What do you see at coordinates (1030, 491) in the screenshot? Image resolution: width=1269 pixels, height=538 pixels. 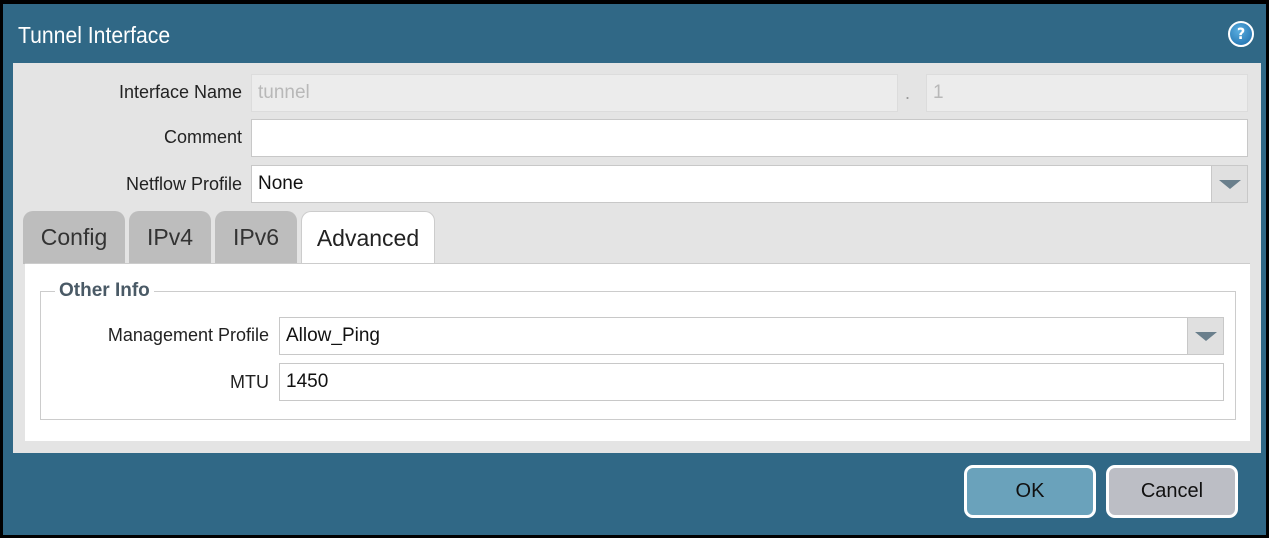 I see `ok-button: OK` at bounding box center [1030, 491].